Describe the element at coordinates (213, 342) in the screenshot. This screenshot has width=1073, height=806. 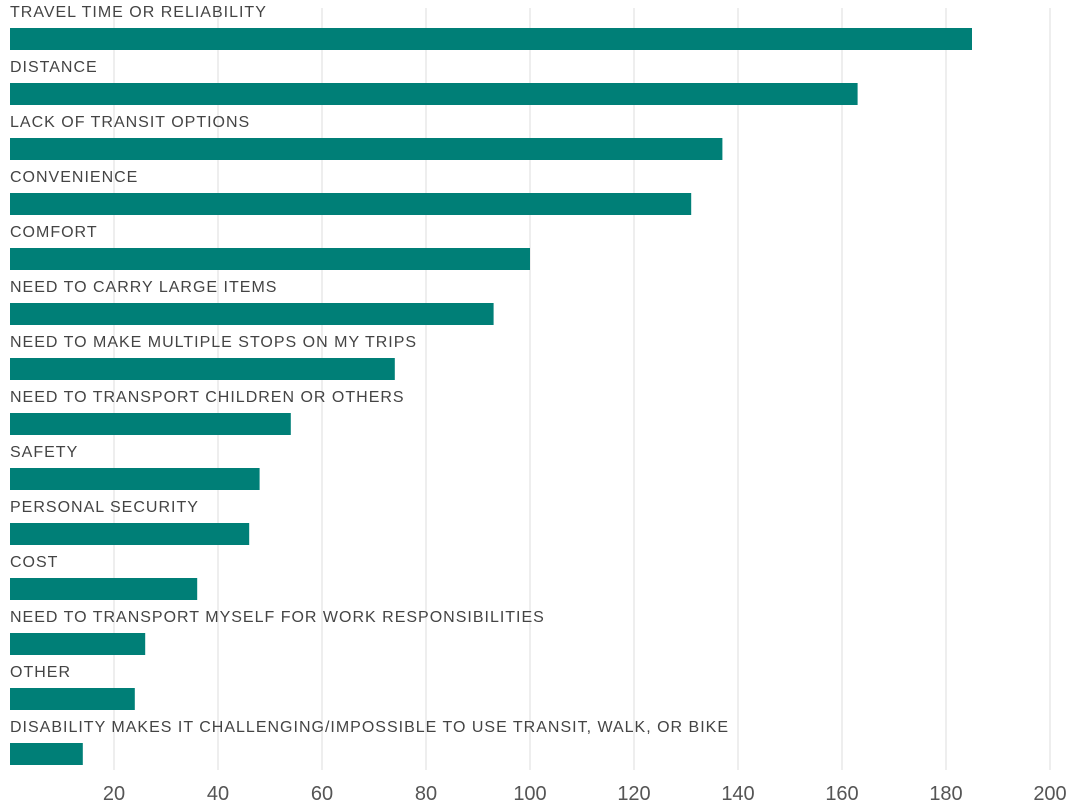
I see `category-label: NEED TO MAKE MULTIPLE STOPS ON MY TRIPS` at that location.